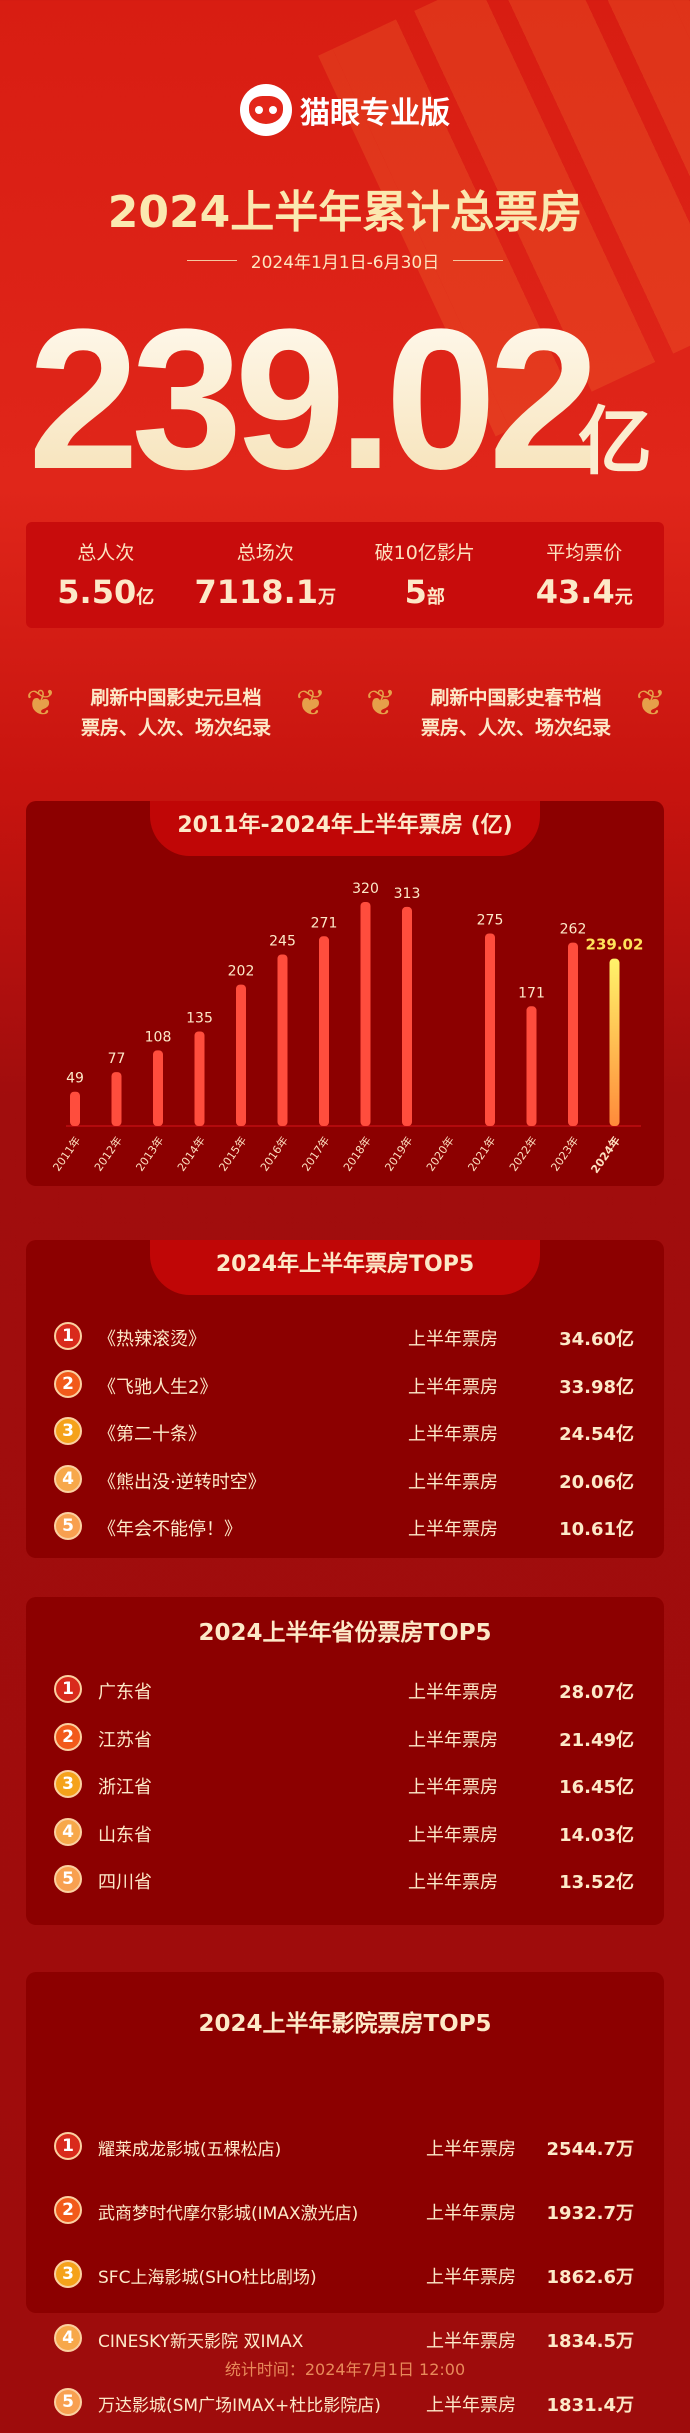  I want to click on item-name: 浙江省, so click(125, 1787).